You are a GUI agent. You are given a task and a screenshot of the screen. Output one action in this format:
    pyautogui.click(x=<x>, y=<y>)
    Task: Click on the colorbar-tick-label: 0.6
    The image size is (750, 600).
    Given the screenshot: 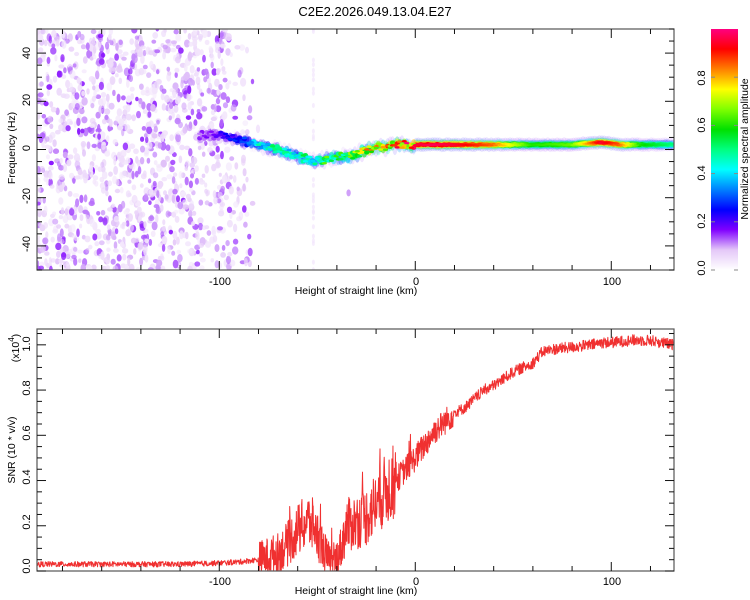 What is the action you would take?
    pyautogui.click(x=702, y=124)
    